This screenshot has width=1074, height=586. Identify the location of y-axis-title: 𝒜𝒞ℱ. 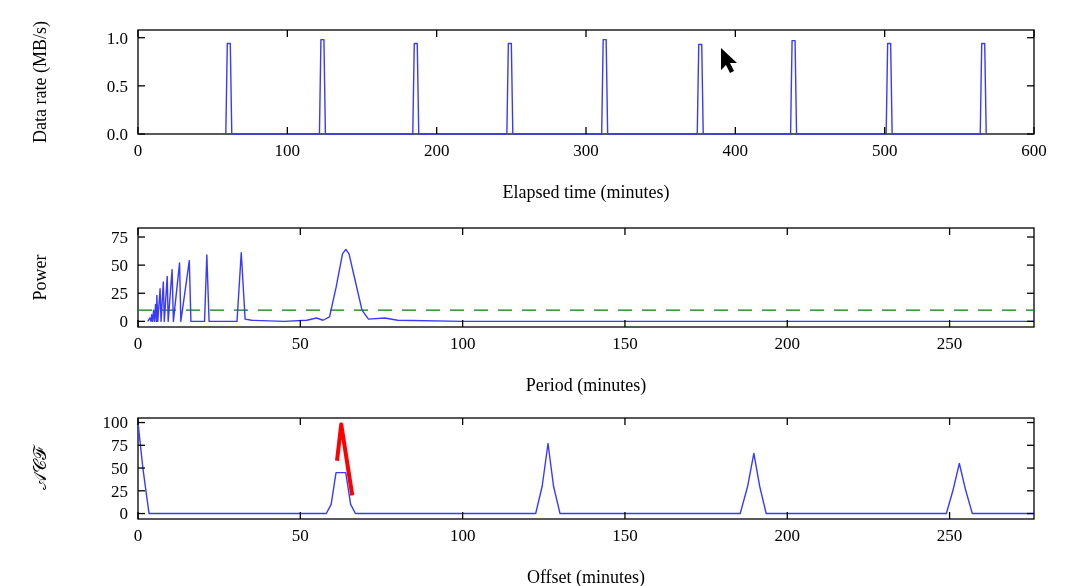
(40, 467).